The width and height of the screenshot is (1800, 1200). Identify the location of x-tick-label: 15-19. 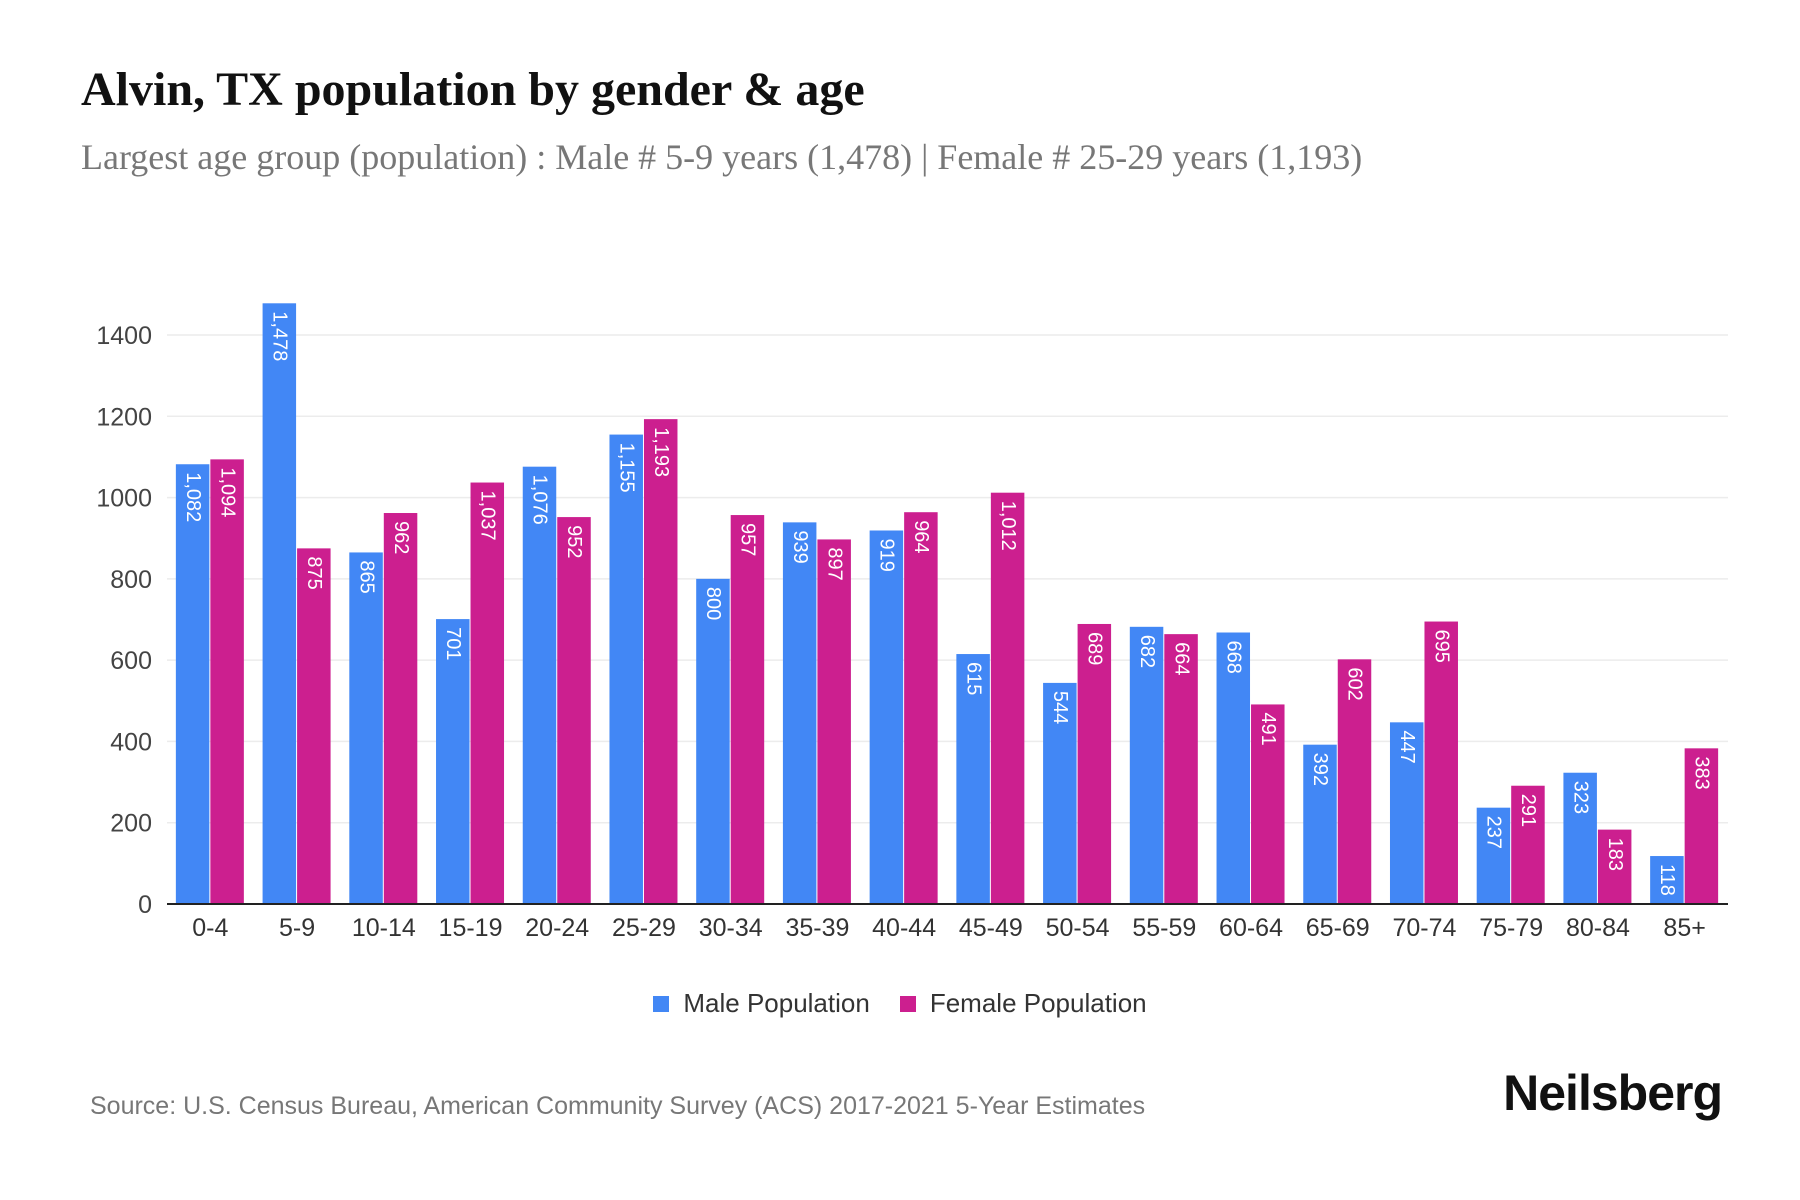
(471, 928).